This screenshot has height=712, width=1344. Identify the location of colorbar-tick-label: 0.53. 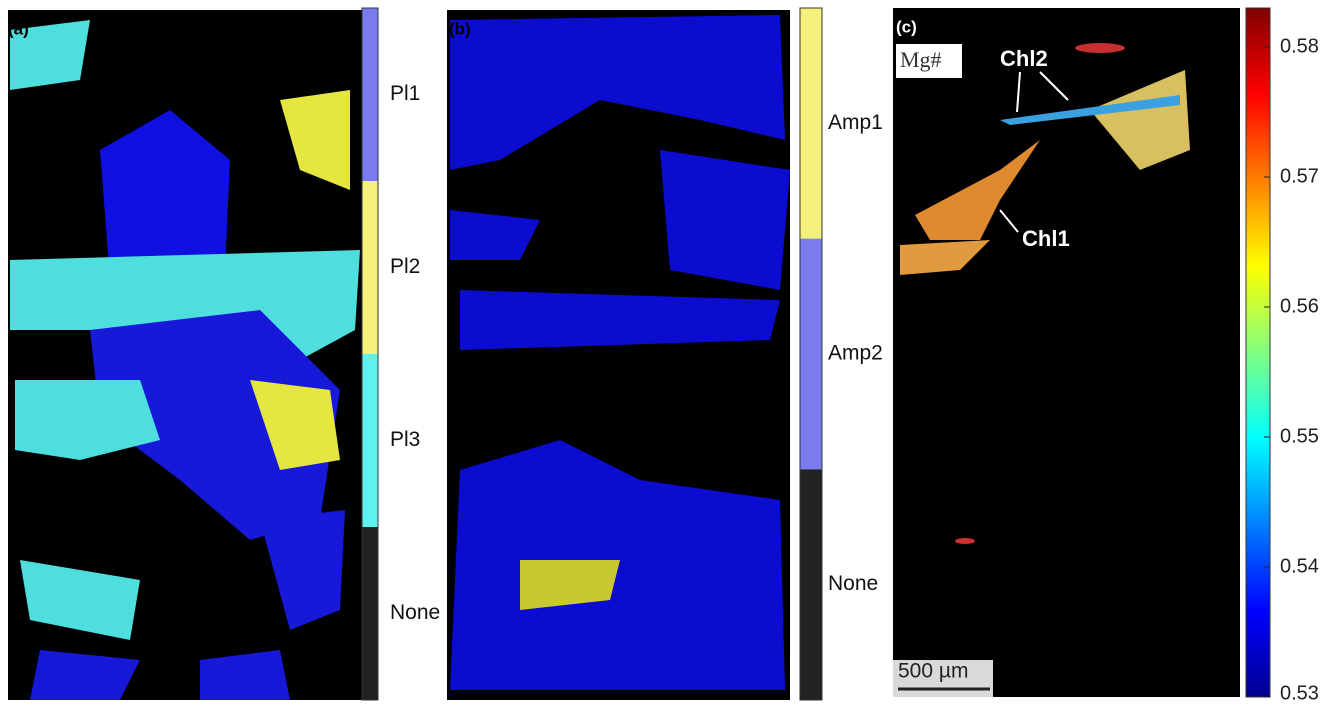
(1299, 693).